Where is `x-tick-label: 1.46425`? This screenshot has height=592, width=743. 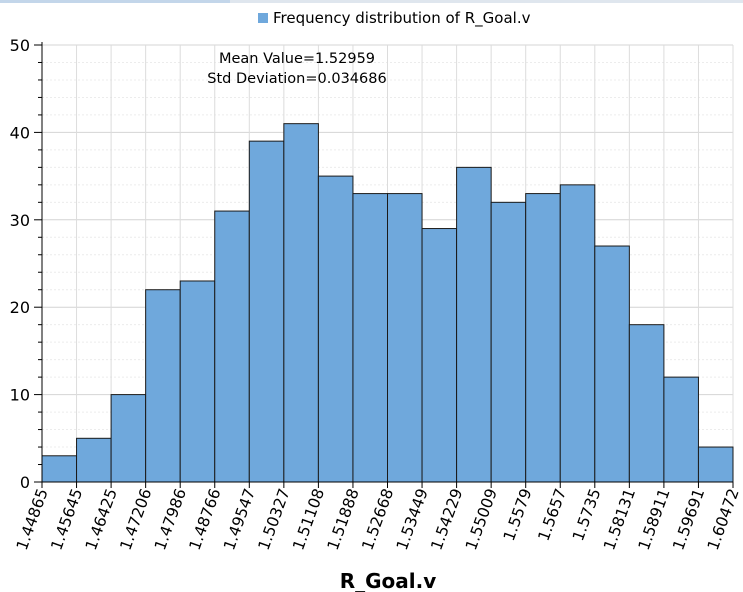
x-tick-label: 1.46425 is located at coordinates (101, 519).